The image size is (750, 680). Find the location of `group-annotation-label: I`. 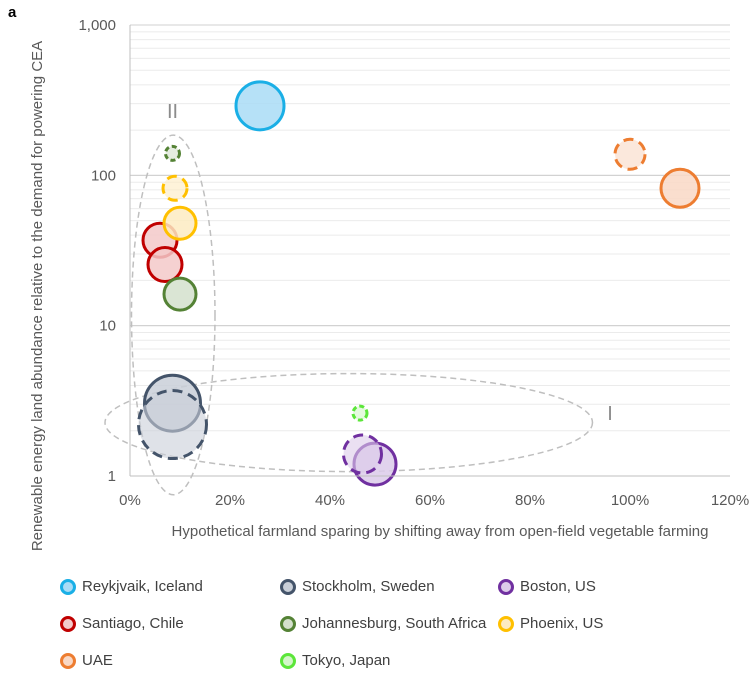

group-annotation-label: I is located at coordinates (610, 414).